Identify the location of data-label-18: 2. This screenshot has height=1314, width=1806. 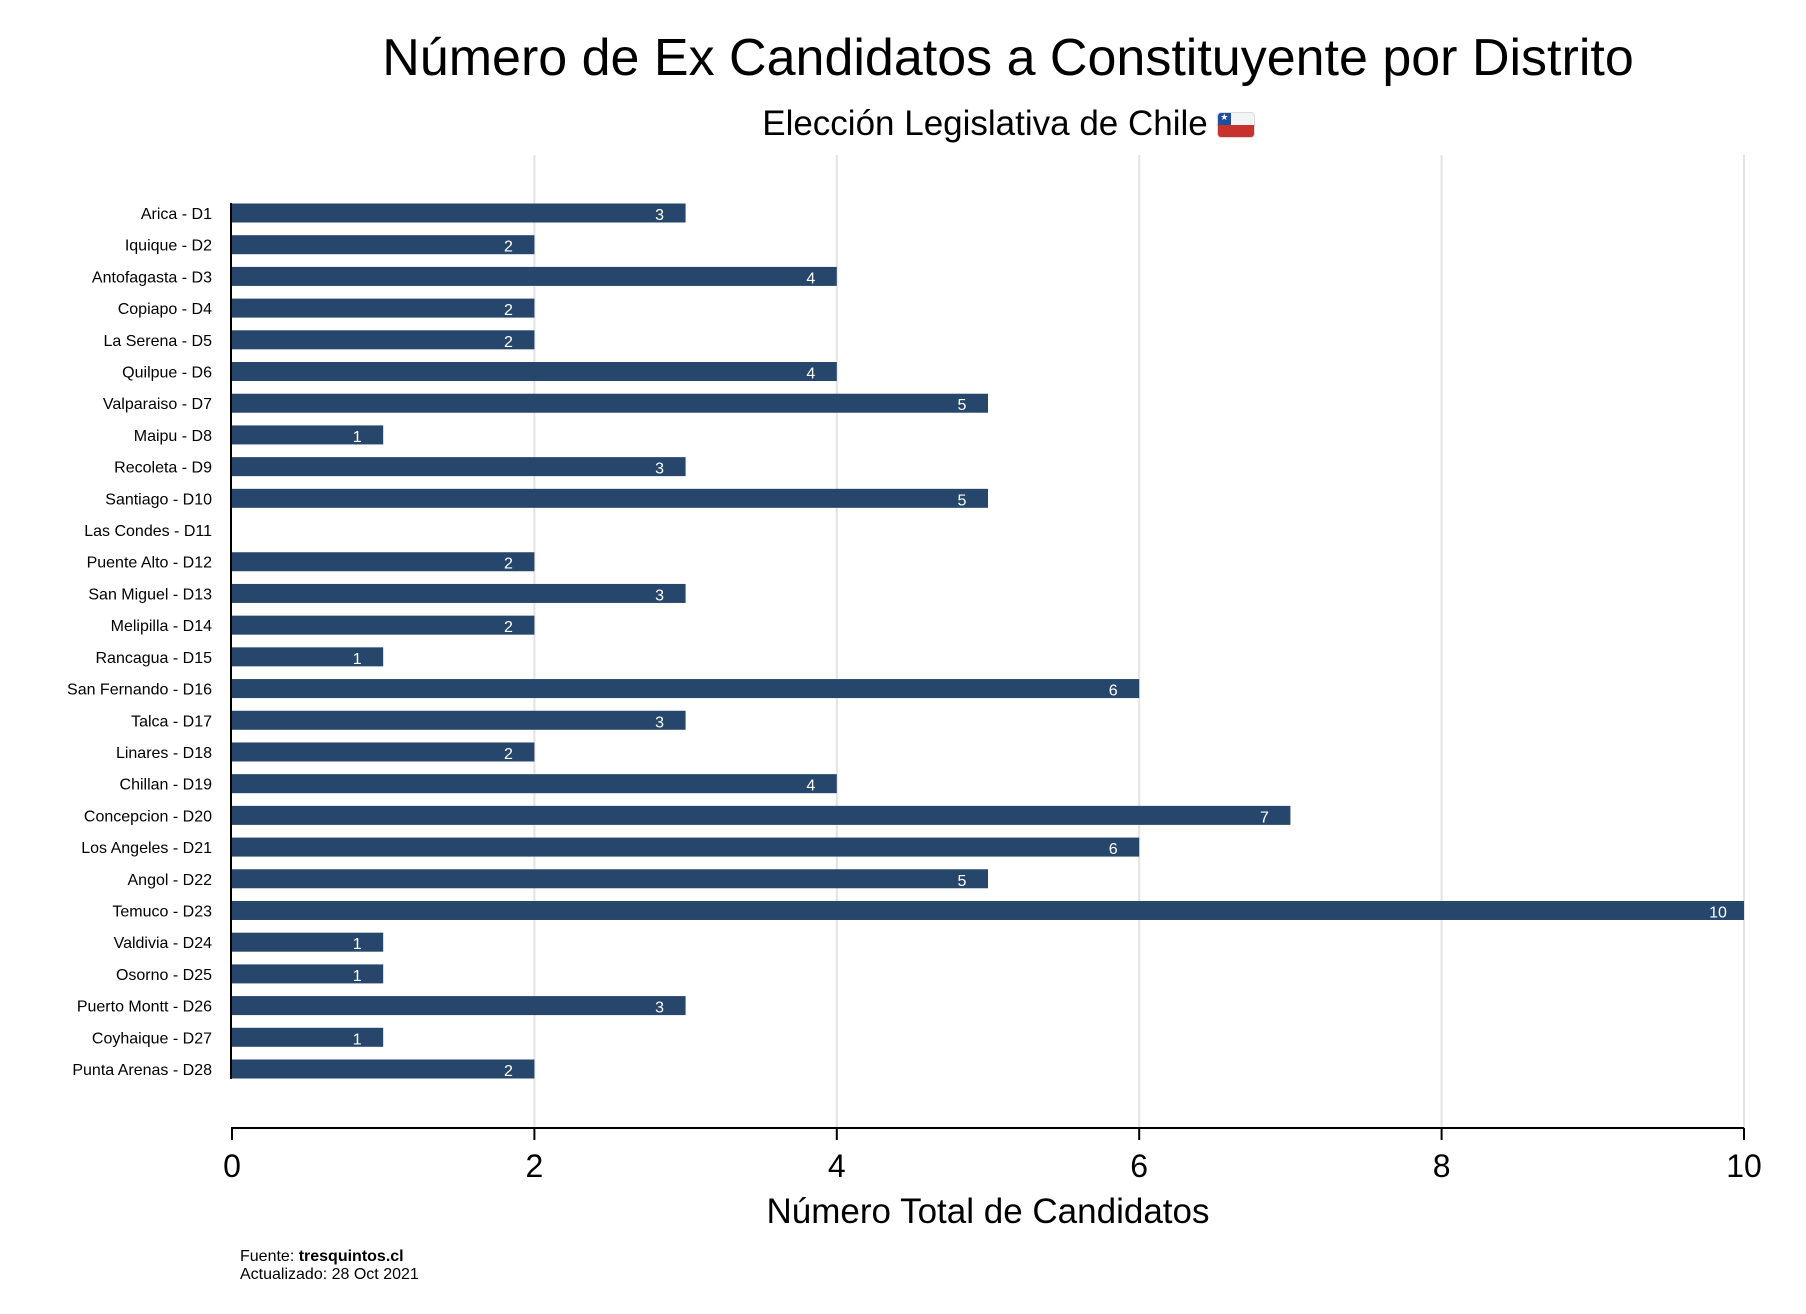
(508, 754).